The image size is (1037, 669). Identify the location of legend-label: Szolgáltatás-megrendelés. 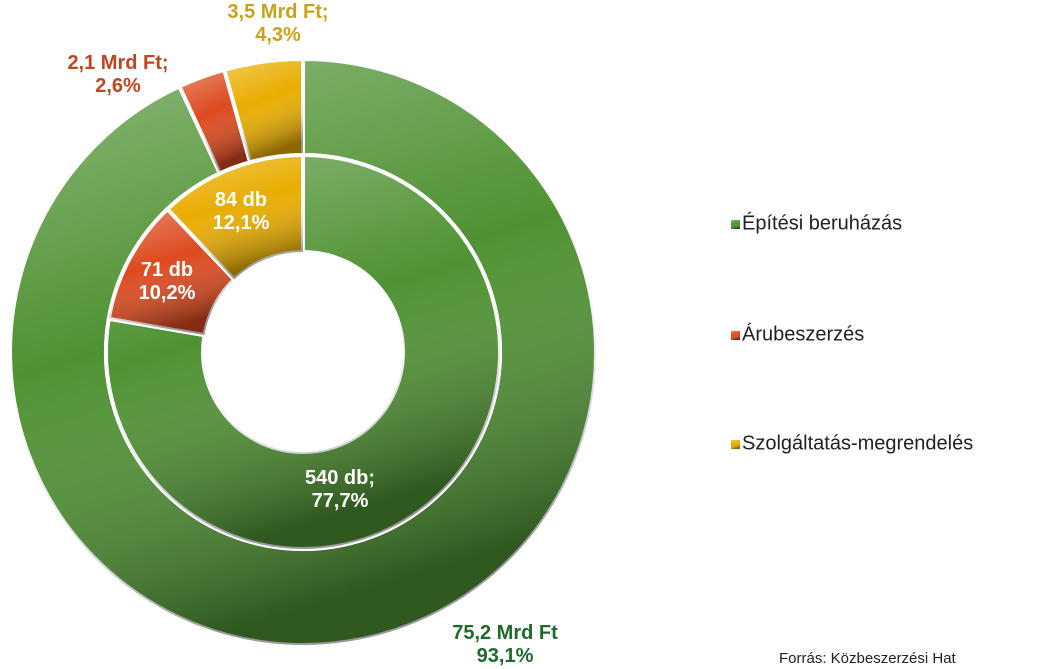
(857, 443).